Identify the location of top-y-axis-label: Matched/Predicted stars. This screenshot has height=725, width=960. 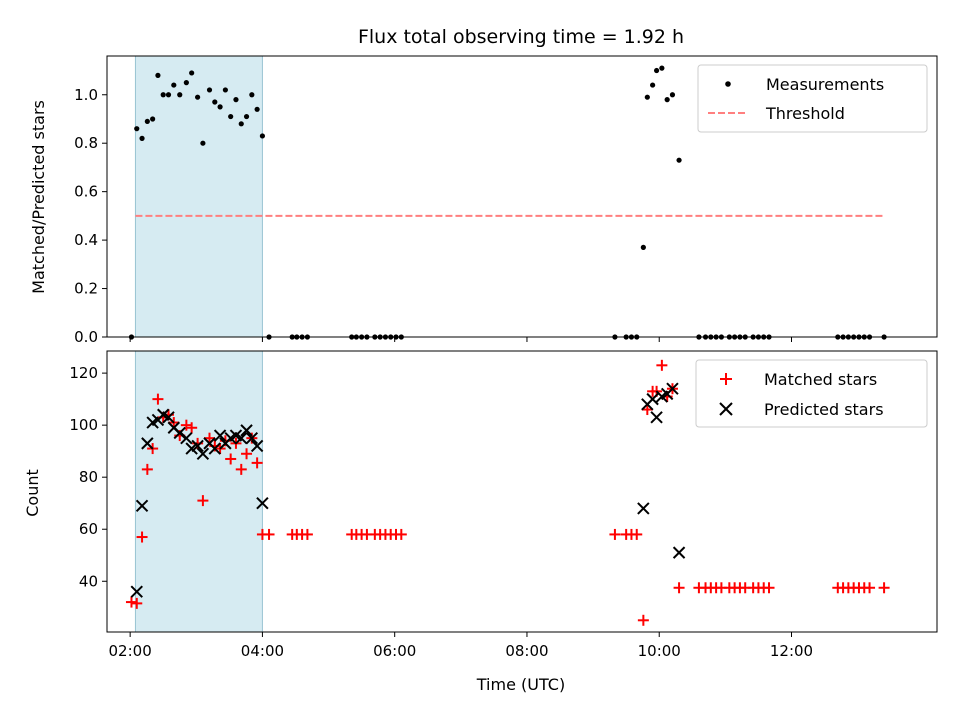
(38, 197).